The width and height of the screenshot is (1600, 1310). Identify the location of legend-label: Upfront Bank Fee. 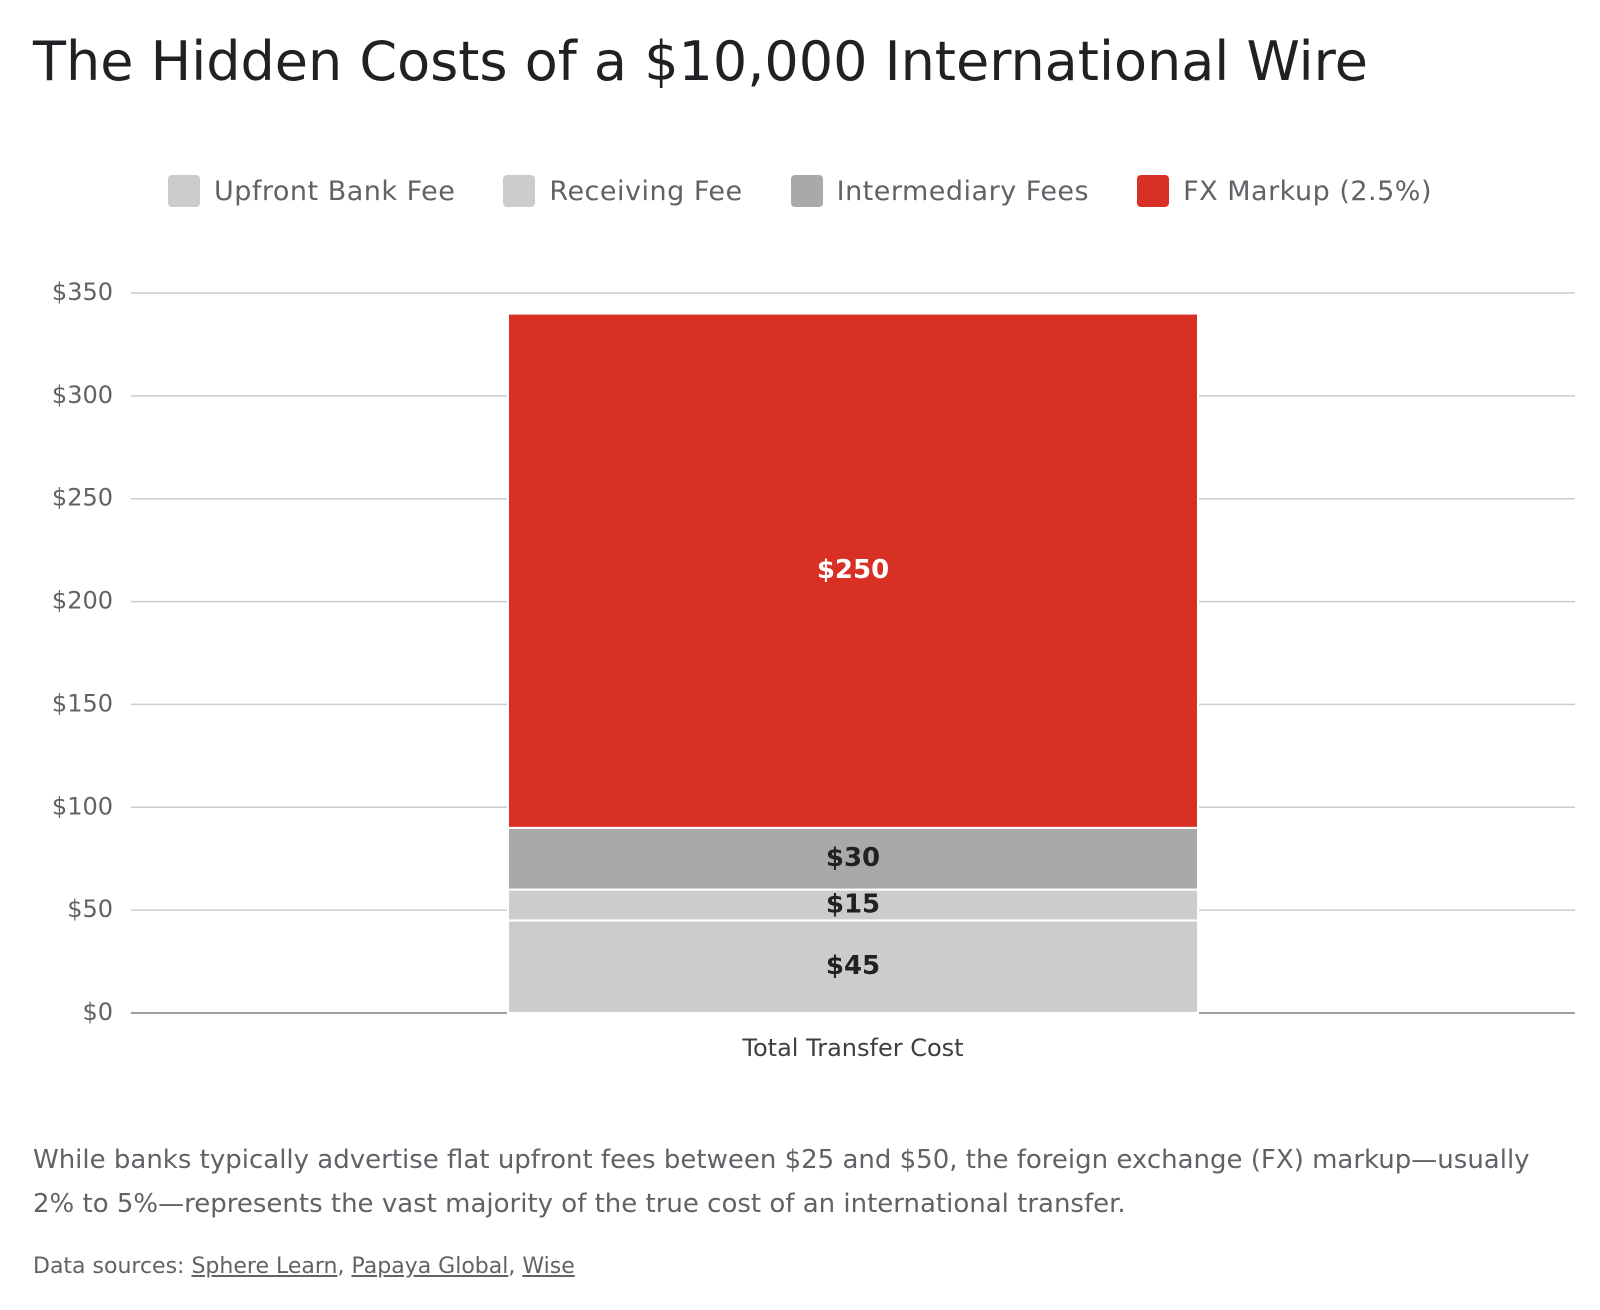
(335, 191).